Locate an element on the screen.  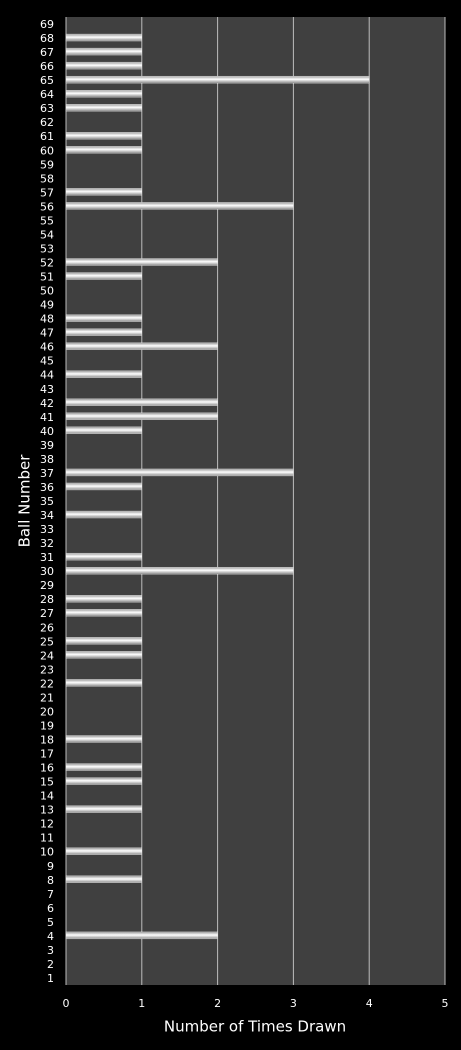
y-tick-label: 59 is located at coordinates (47, 164).